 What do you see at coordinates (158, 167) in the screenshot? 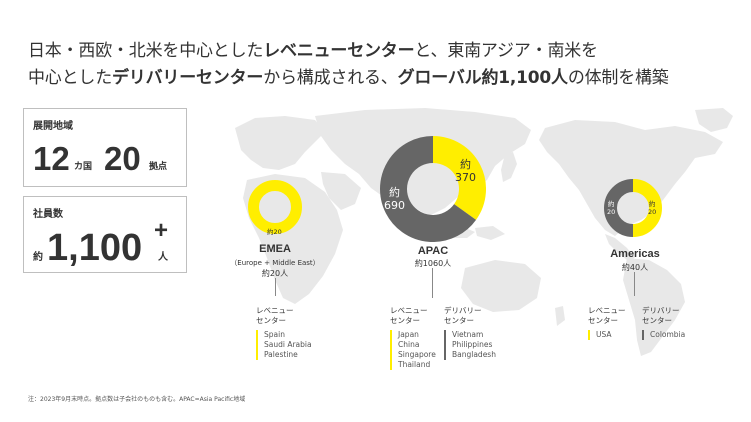
I see `sites-unit: 拠点` at bounding box center [158, 167].